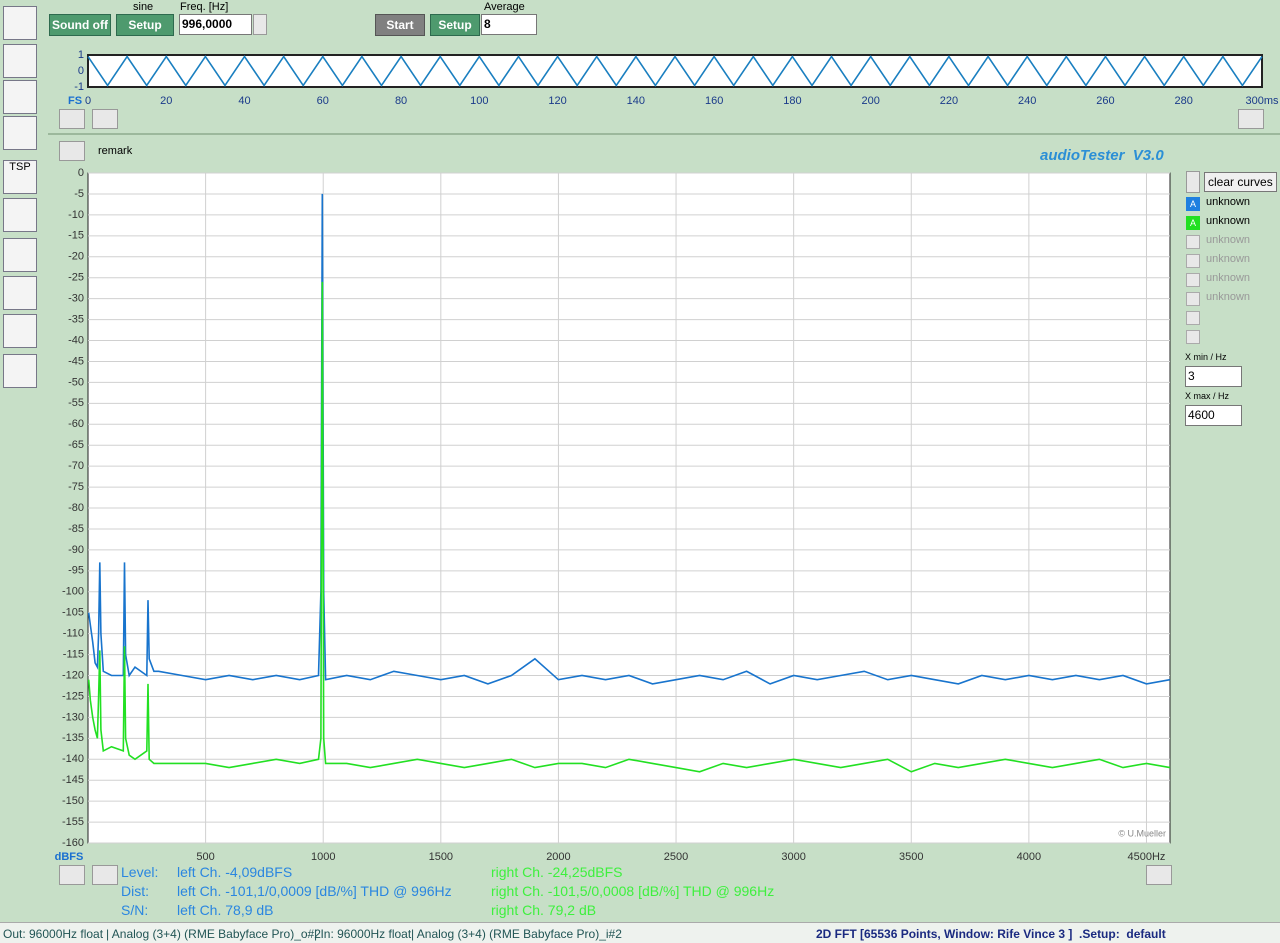  What do you see at coordinates (636, 101) in the screenshot?
I see `x-tick-label: 140` at bounding box center [636, 101].